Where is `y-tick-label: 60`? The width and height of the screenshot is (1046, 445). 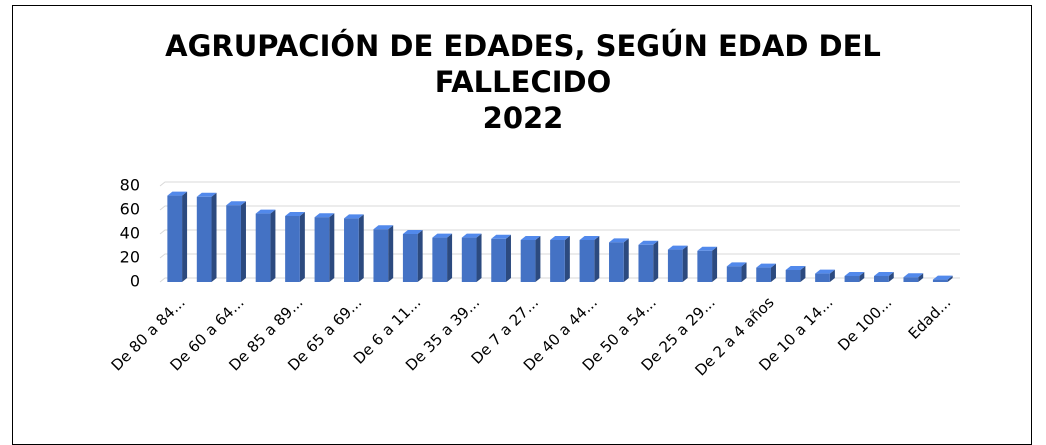 y-tick-label: 60 is located at coordinates (130, 209).